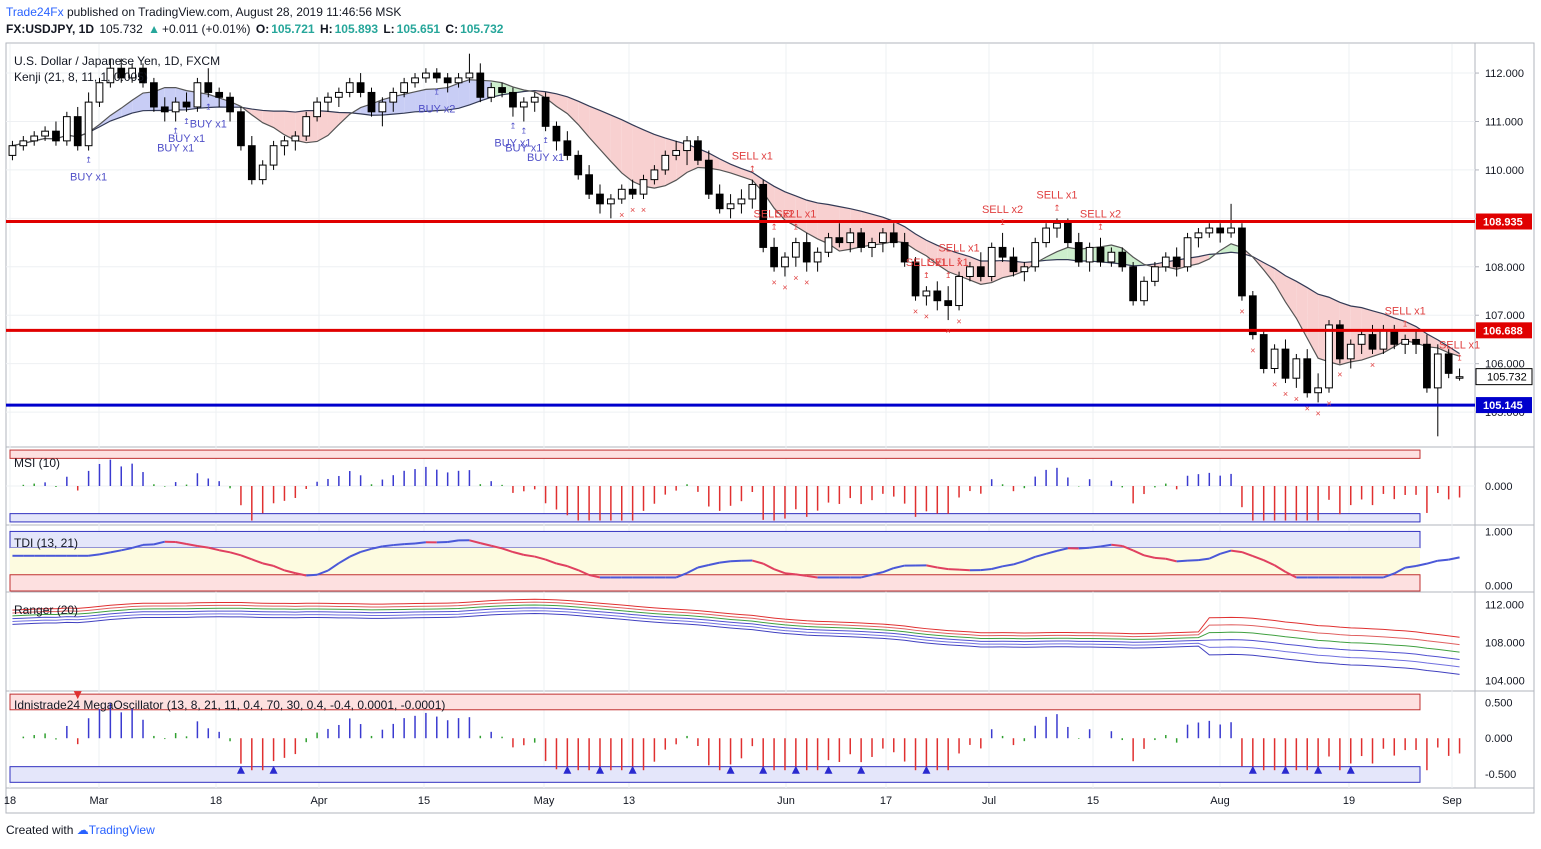 This screenshot has width=1541, height=849. Describe the element at coordinates (1499, 487) in the screenshot. I see `msi-tick-label: 0.000` at that location.